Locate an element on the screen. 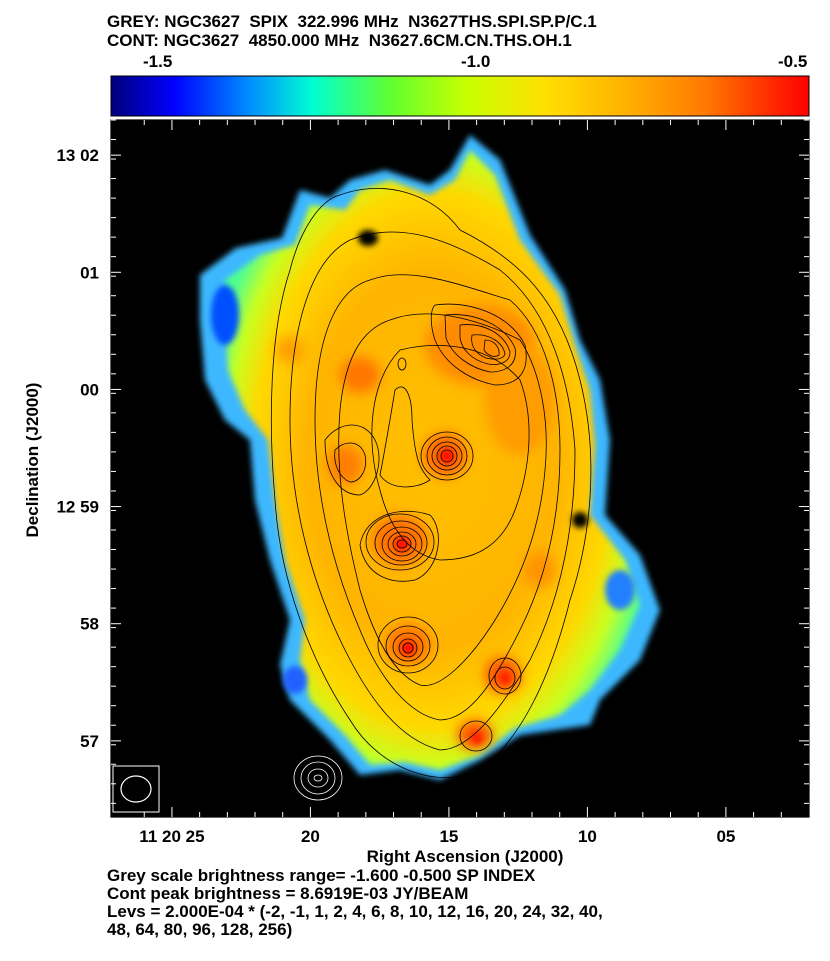 The image size is (830, 961). colorbar-tick-label: -0.5 is located at coordinates (793, 61).